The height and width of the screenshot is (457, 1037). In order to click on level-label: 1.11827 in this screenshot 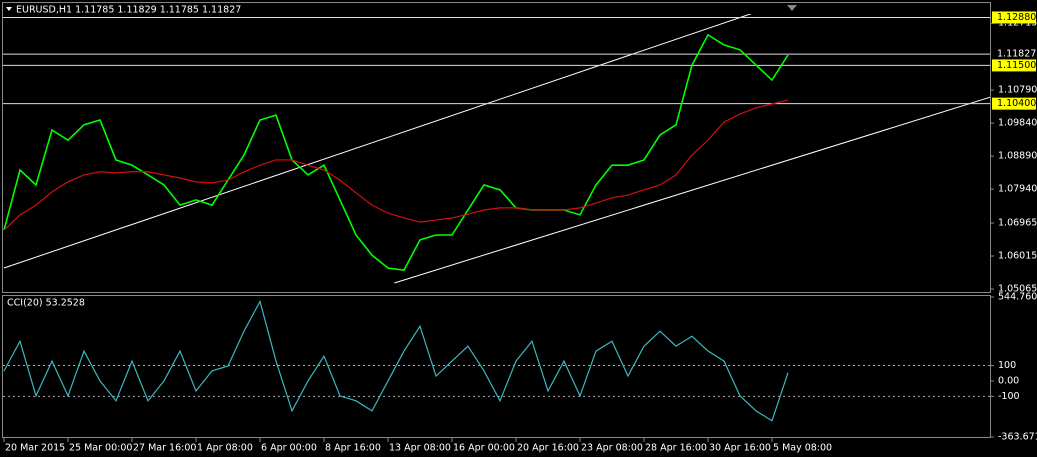, I will do `click(1016, 54)`.